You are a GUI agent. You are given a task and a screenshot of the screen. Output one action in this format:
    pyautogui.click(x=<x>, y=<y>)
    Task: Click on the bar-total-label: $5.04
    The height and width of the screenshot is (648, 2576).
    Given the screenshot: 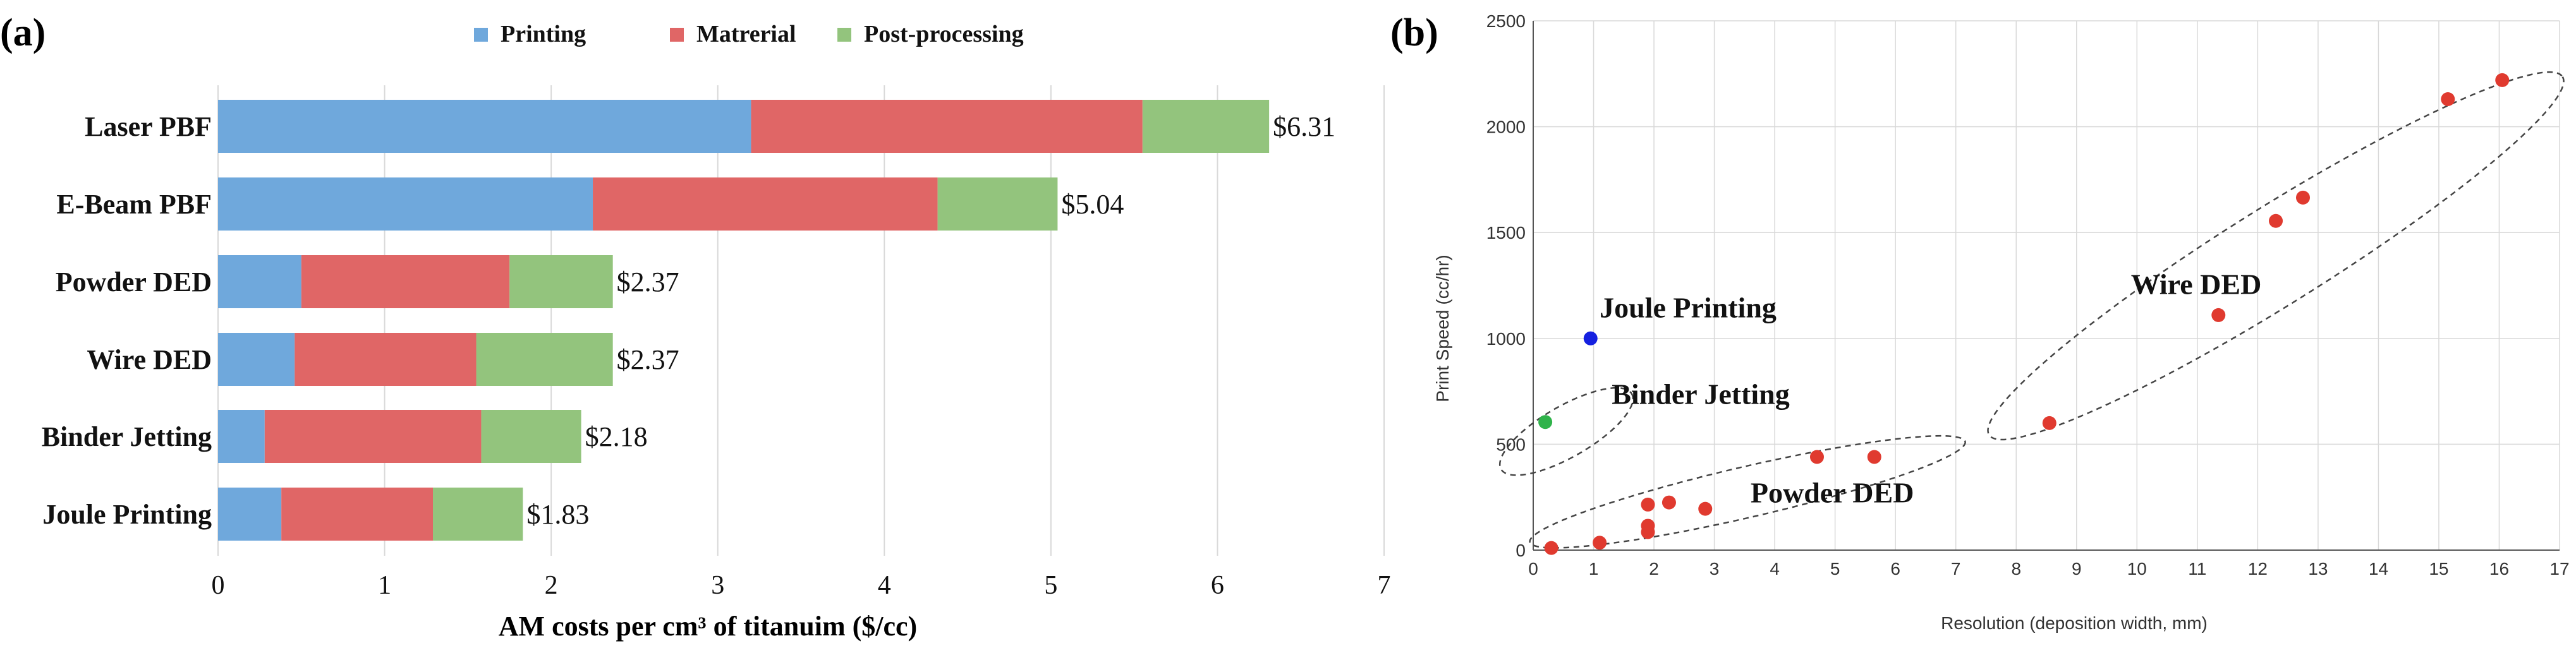 What is the action you would take?
    pyautogui.click(x=1092, y=204)
    